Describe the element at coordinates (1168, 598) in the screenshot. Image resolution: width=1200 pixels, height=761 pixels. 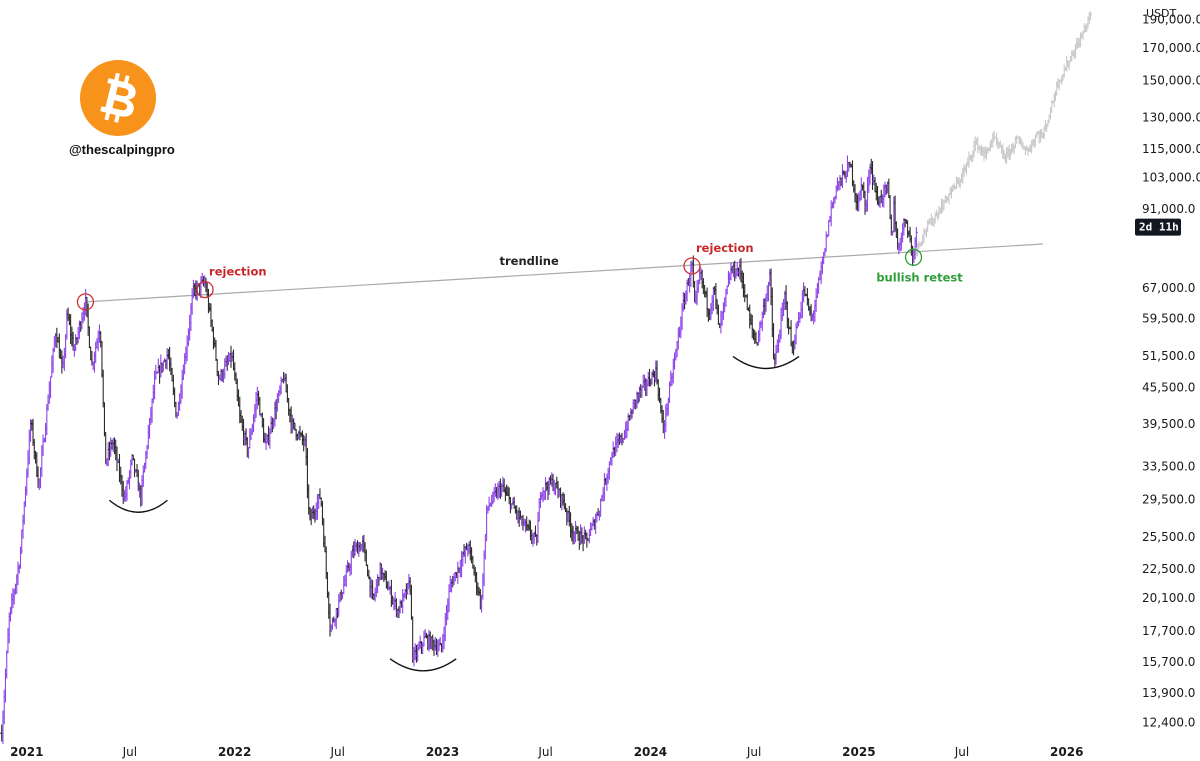
I see `y-tick-label: 20,100.0` at that location.